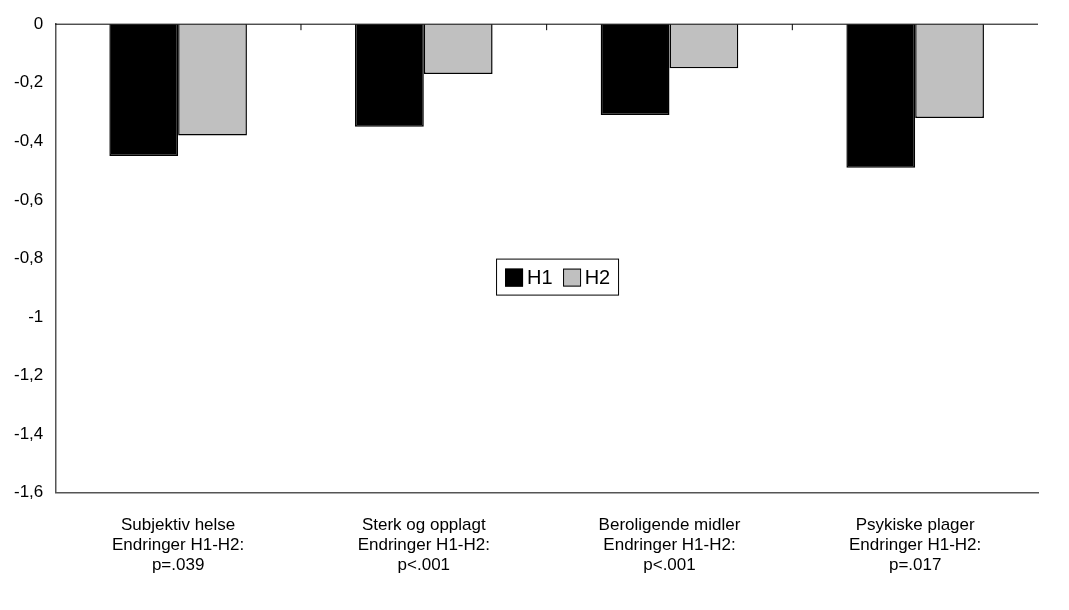  Describe the element at coordinates (29, 375) in the screenshot. I see `y-tick-label: -1,2` at that location.